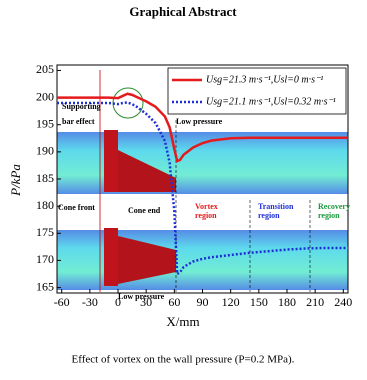 The width and height of the screenshot is (367, 380). Describe the element at coordinates (118, 302) in the screenshot. I see `x-tick-label: 0` at that location.